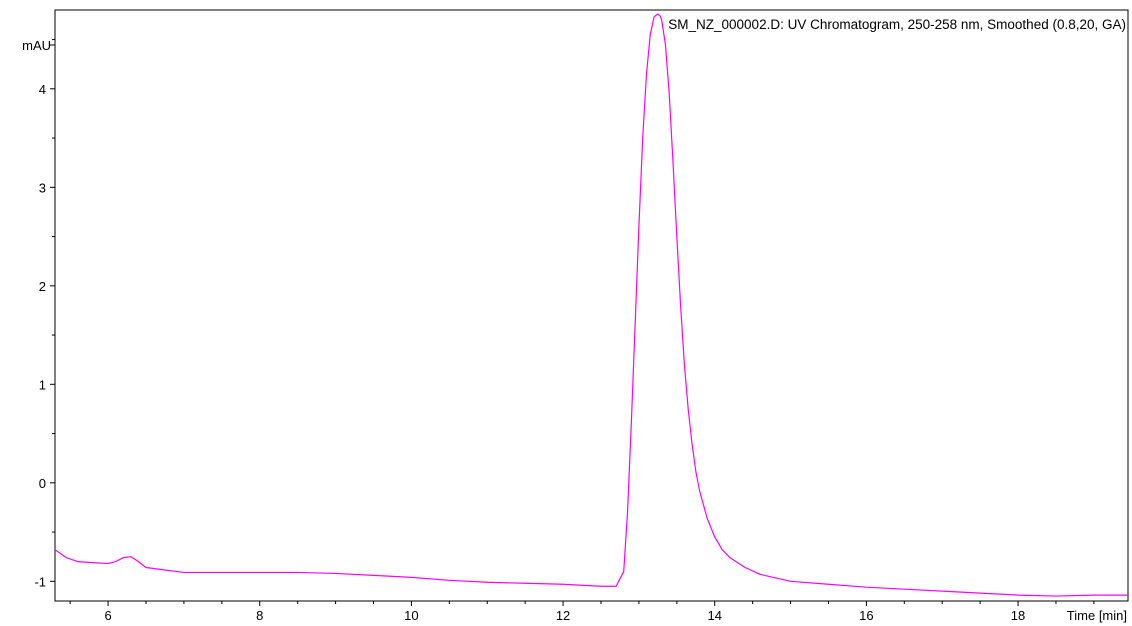 The width and height of the screenshot is (1132, 626). I want to click on y-axis-label: mAU, so click(36, 45).